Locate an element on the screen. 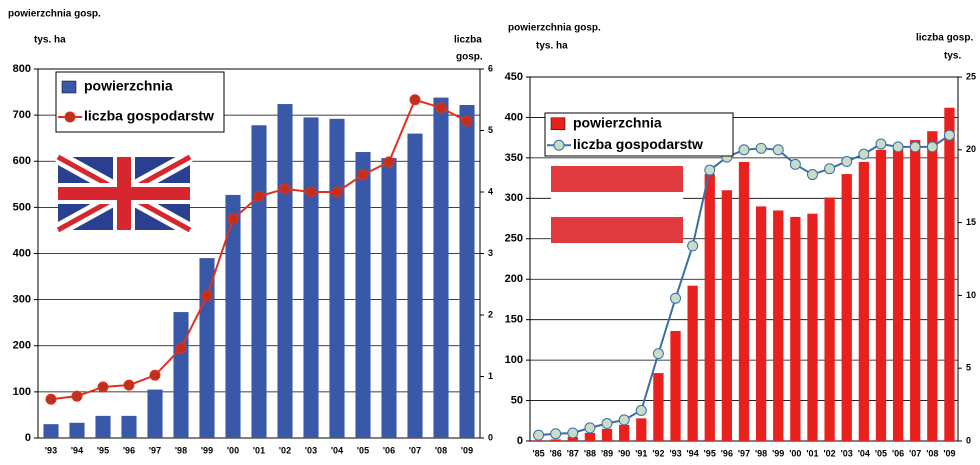 The image size is (980, 465). y-tick-label: 450 is located at coordinates (514, 77).